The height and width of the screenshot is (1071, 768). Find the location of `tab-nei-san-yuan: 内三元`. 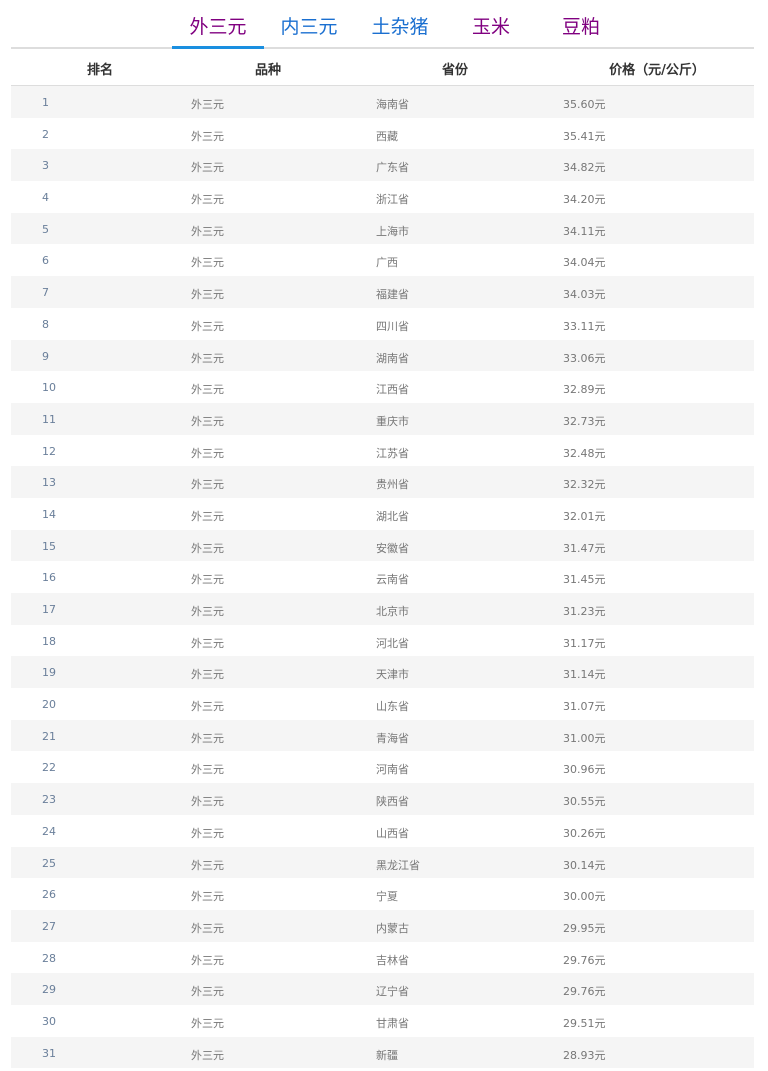

tab-nei-san-yuan: 内三元 is located at coordinates (309, 27).